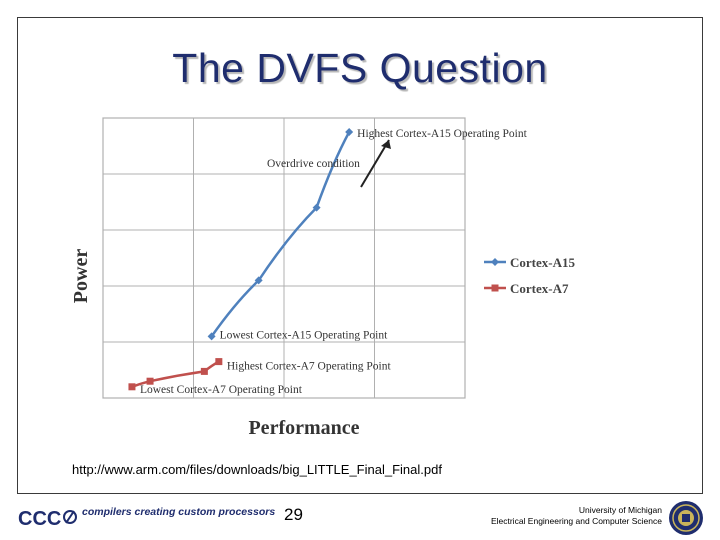  I want to click on ccc-logo: CCC, so click(47, 519).